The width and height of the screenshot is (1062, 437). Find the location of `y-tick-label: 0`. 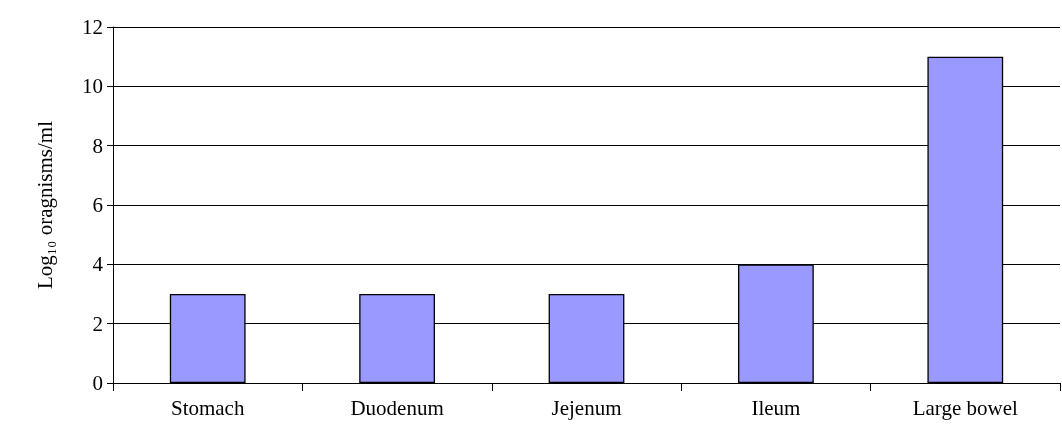

y-tick-label: 0 is located at coordinates (97, 383).